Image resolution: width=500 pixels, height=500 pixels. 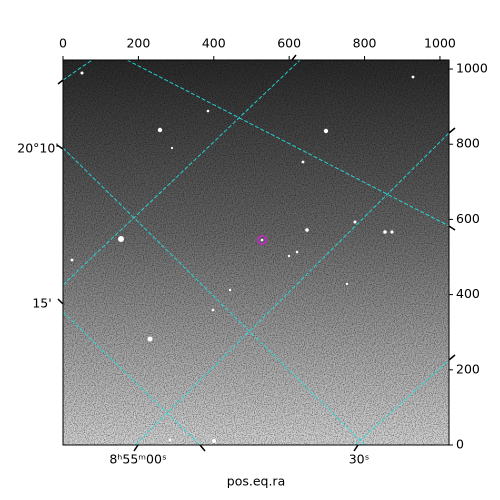 What do you see at coordinates (41, 303) in the screenshot?
I see `wcs-y-label: 15'` at bounding box center [41, 303].